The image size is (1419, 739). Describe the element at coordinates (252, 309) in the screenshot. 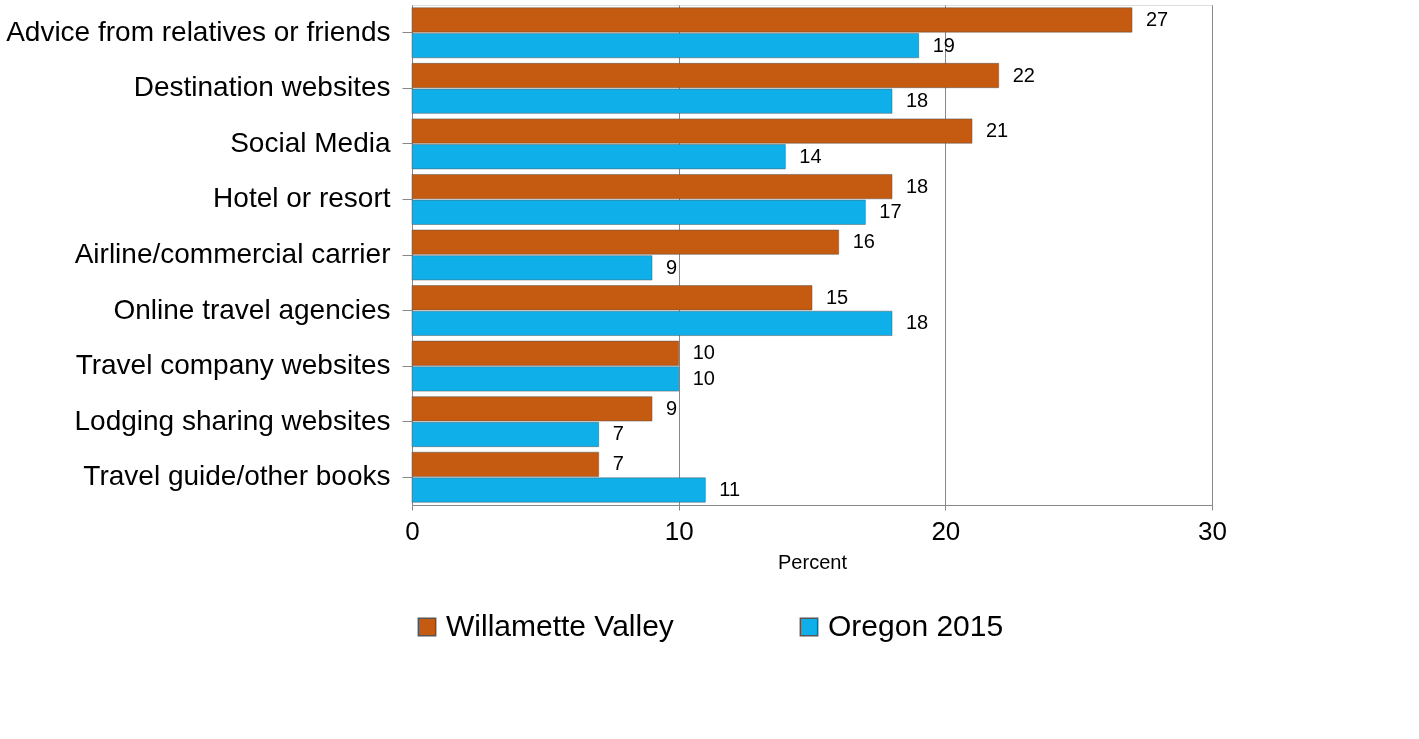

I see `y-tick-label: Online travel agencies` at that location.